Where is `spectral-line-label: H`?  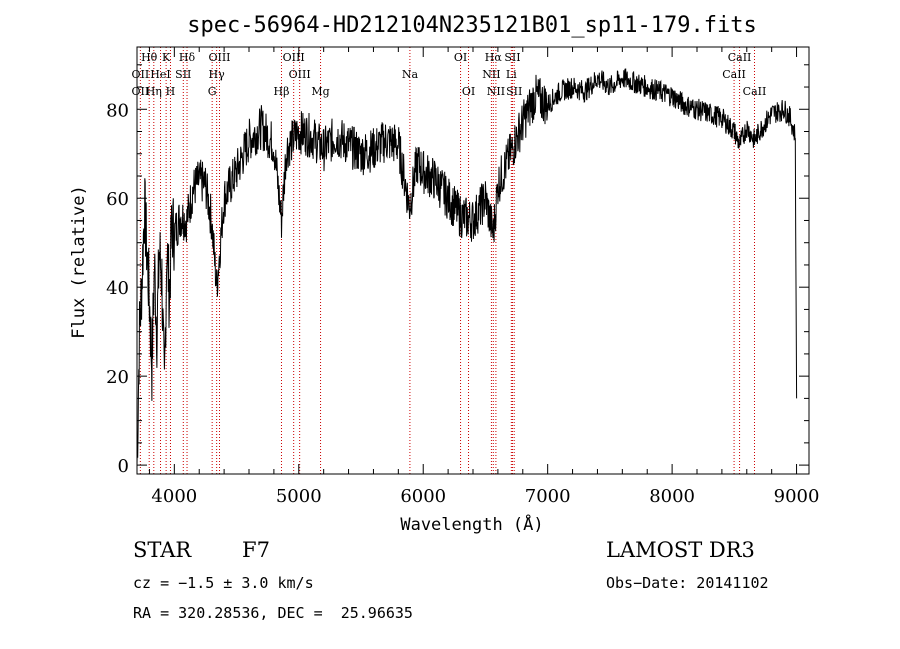 spectral-line-label: H is located at coordinates (171, 91).